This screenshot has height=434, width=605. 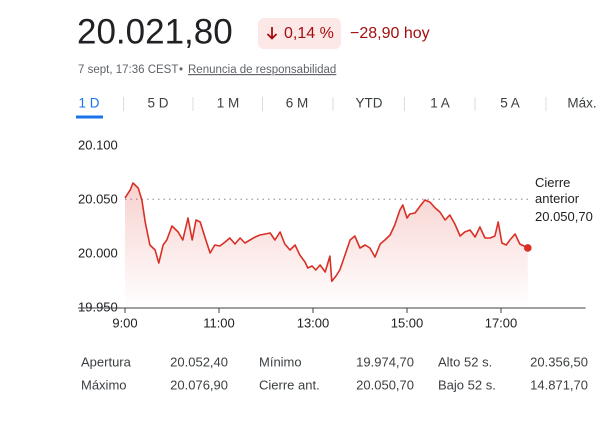 What do you see at coordinates (289, 384) in the screenshot?
I see `stat-label: Cierre ant.` at bounding box center [289, 384].